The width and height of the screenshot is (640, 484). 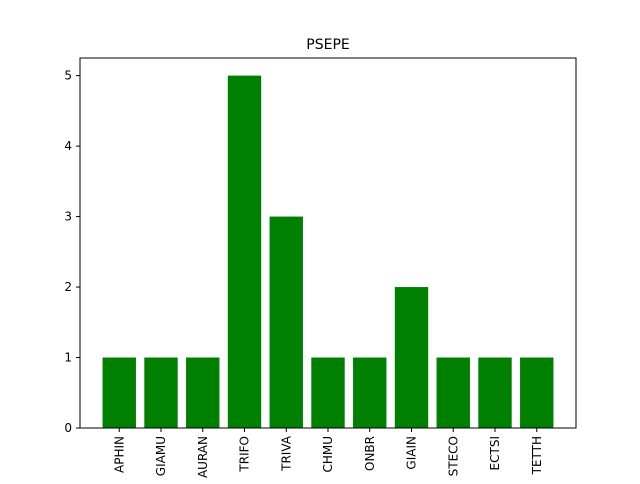 What do you see at coordinates (328, 392) in the screenshot?
I see `bar-chmu` at bounding box center [328, 392].